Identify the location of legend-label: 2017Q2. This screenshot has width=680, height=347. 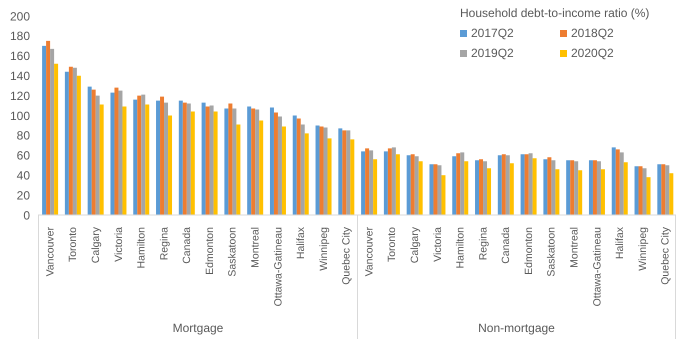
(492, 33).